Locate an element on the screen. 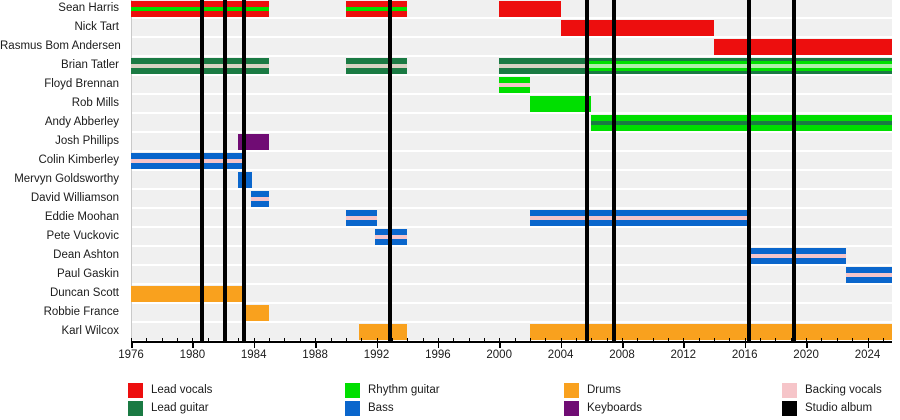 The height and width of the screenshot is (420, 900). rhythm-guitar-light-stripe is located at coordinates (740, 65).